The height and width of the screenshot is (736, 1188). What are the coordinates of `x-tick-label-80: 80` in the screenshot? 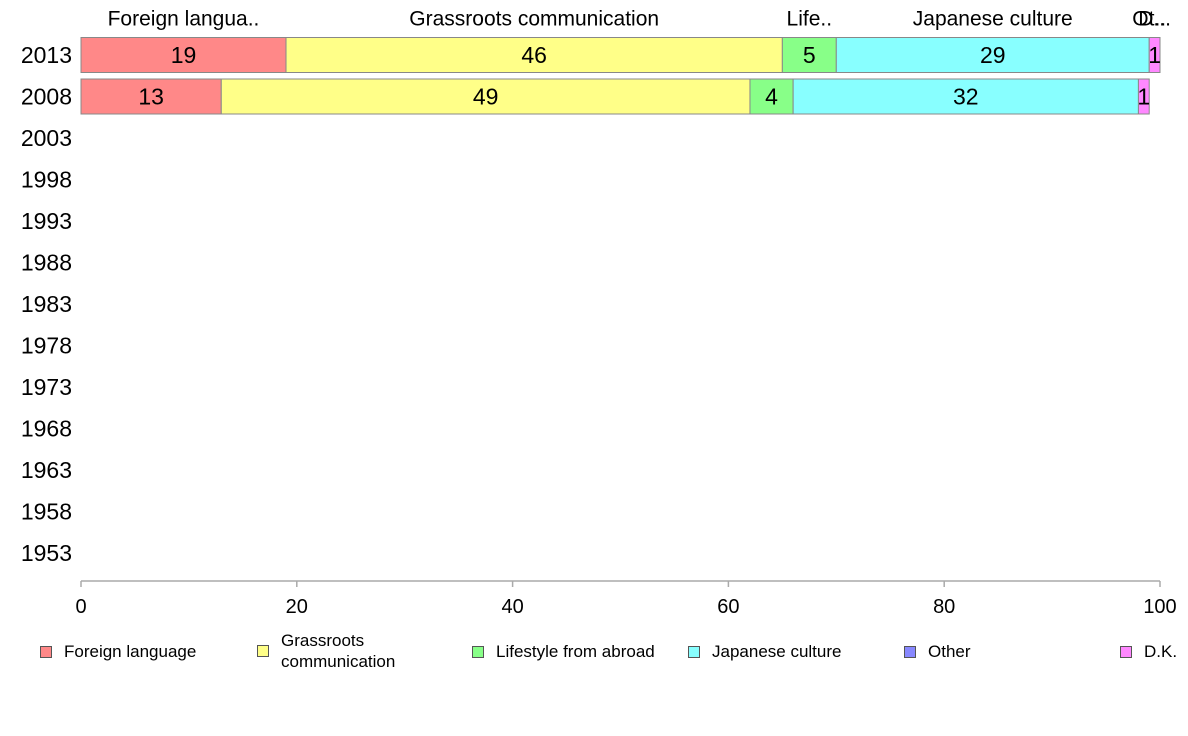 It's located at (944, 607).